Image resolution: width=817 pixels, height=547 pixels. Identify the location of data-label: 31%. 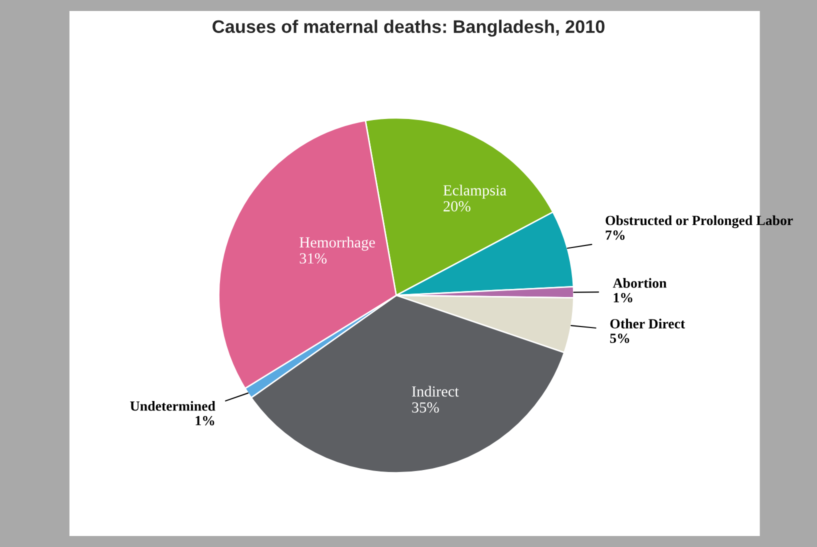
(313, 258).